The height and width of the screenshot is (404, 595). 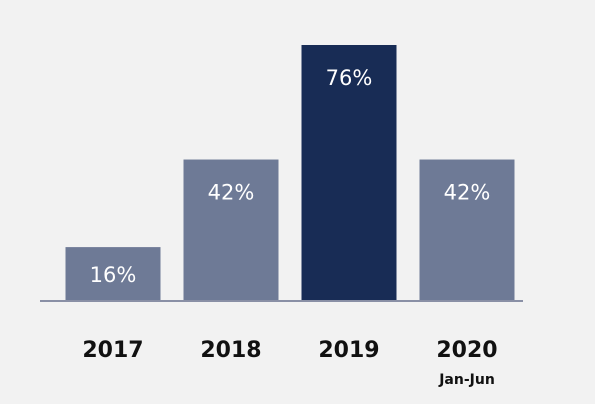 I want to click on bar-2018, so click(x=231, y=230).